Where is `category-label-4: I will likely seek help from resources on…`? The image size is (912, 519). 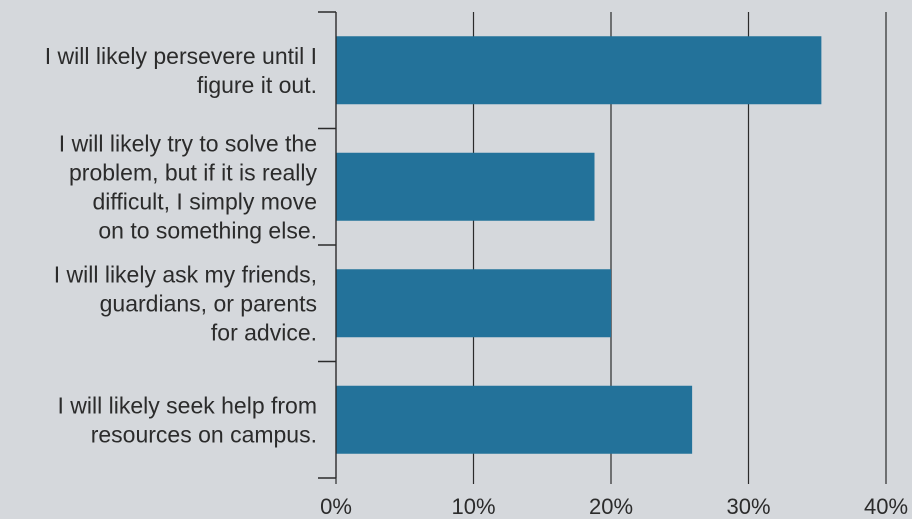
category-label-4: I will likely seek help from resources on… is located at coordinates (187, 419).